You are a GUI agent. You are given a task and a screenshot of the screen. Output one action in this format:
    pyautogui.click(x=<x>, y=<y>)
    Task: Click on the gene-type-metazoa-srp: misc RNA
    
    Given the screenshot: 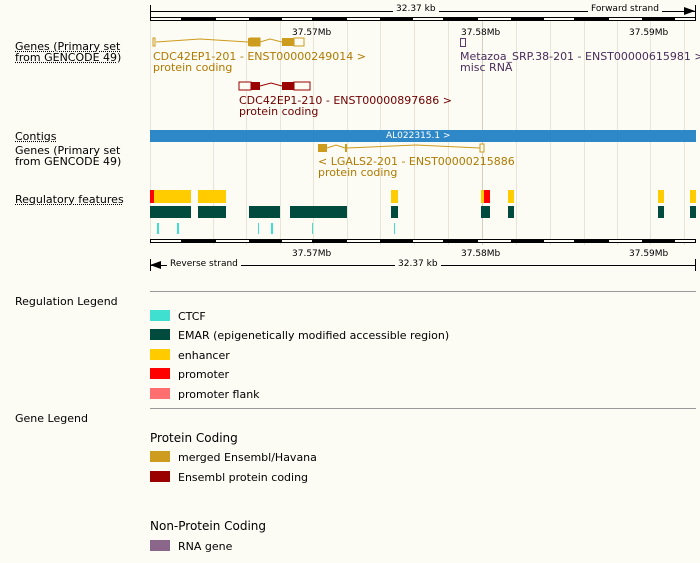 What is the action you would take?
    pyautogui.click(x=486, y=67)
    